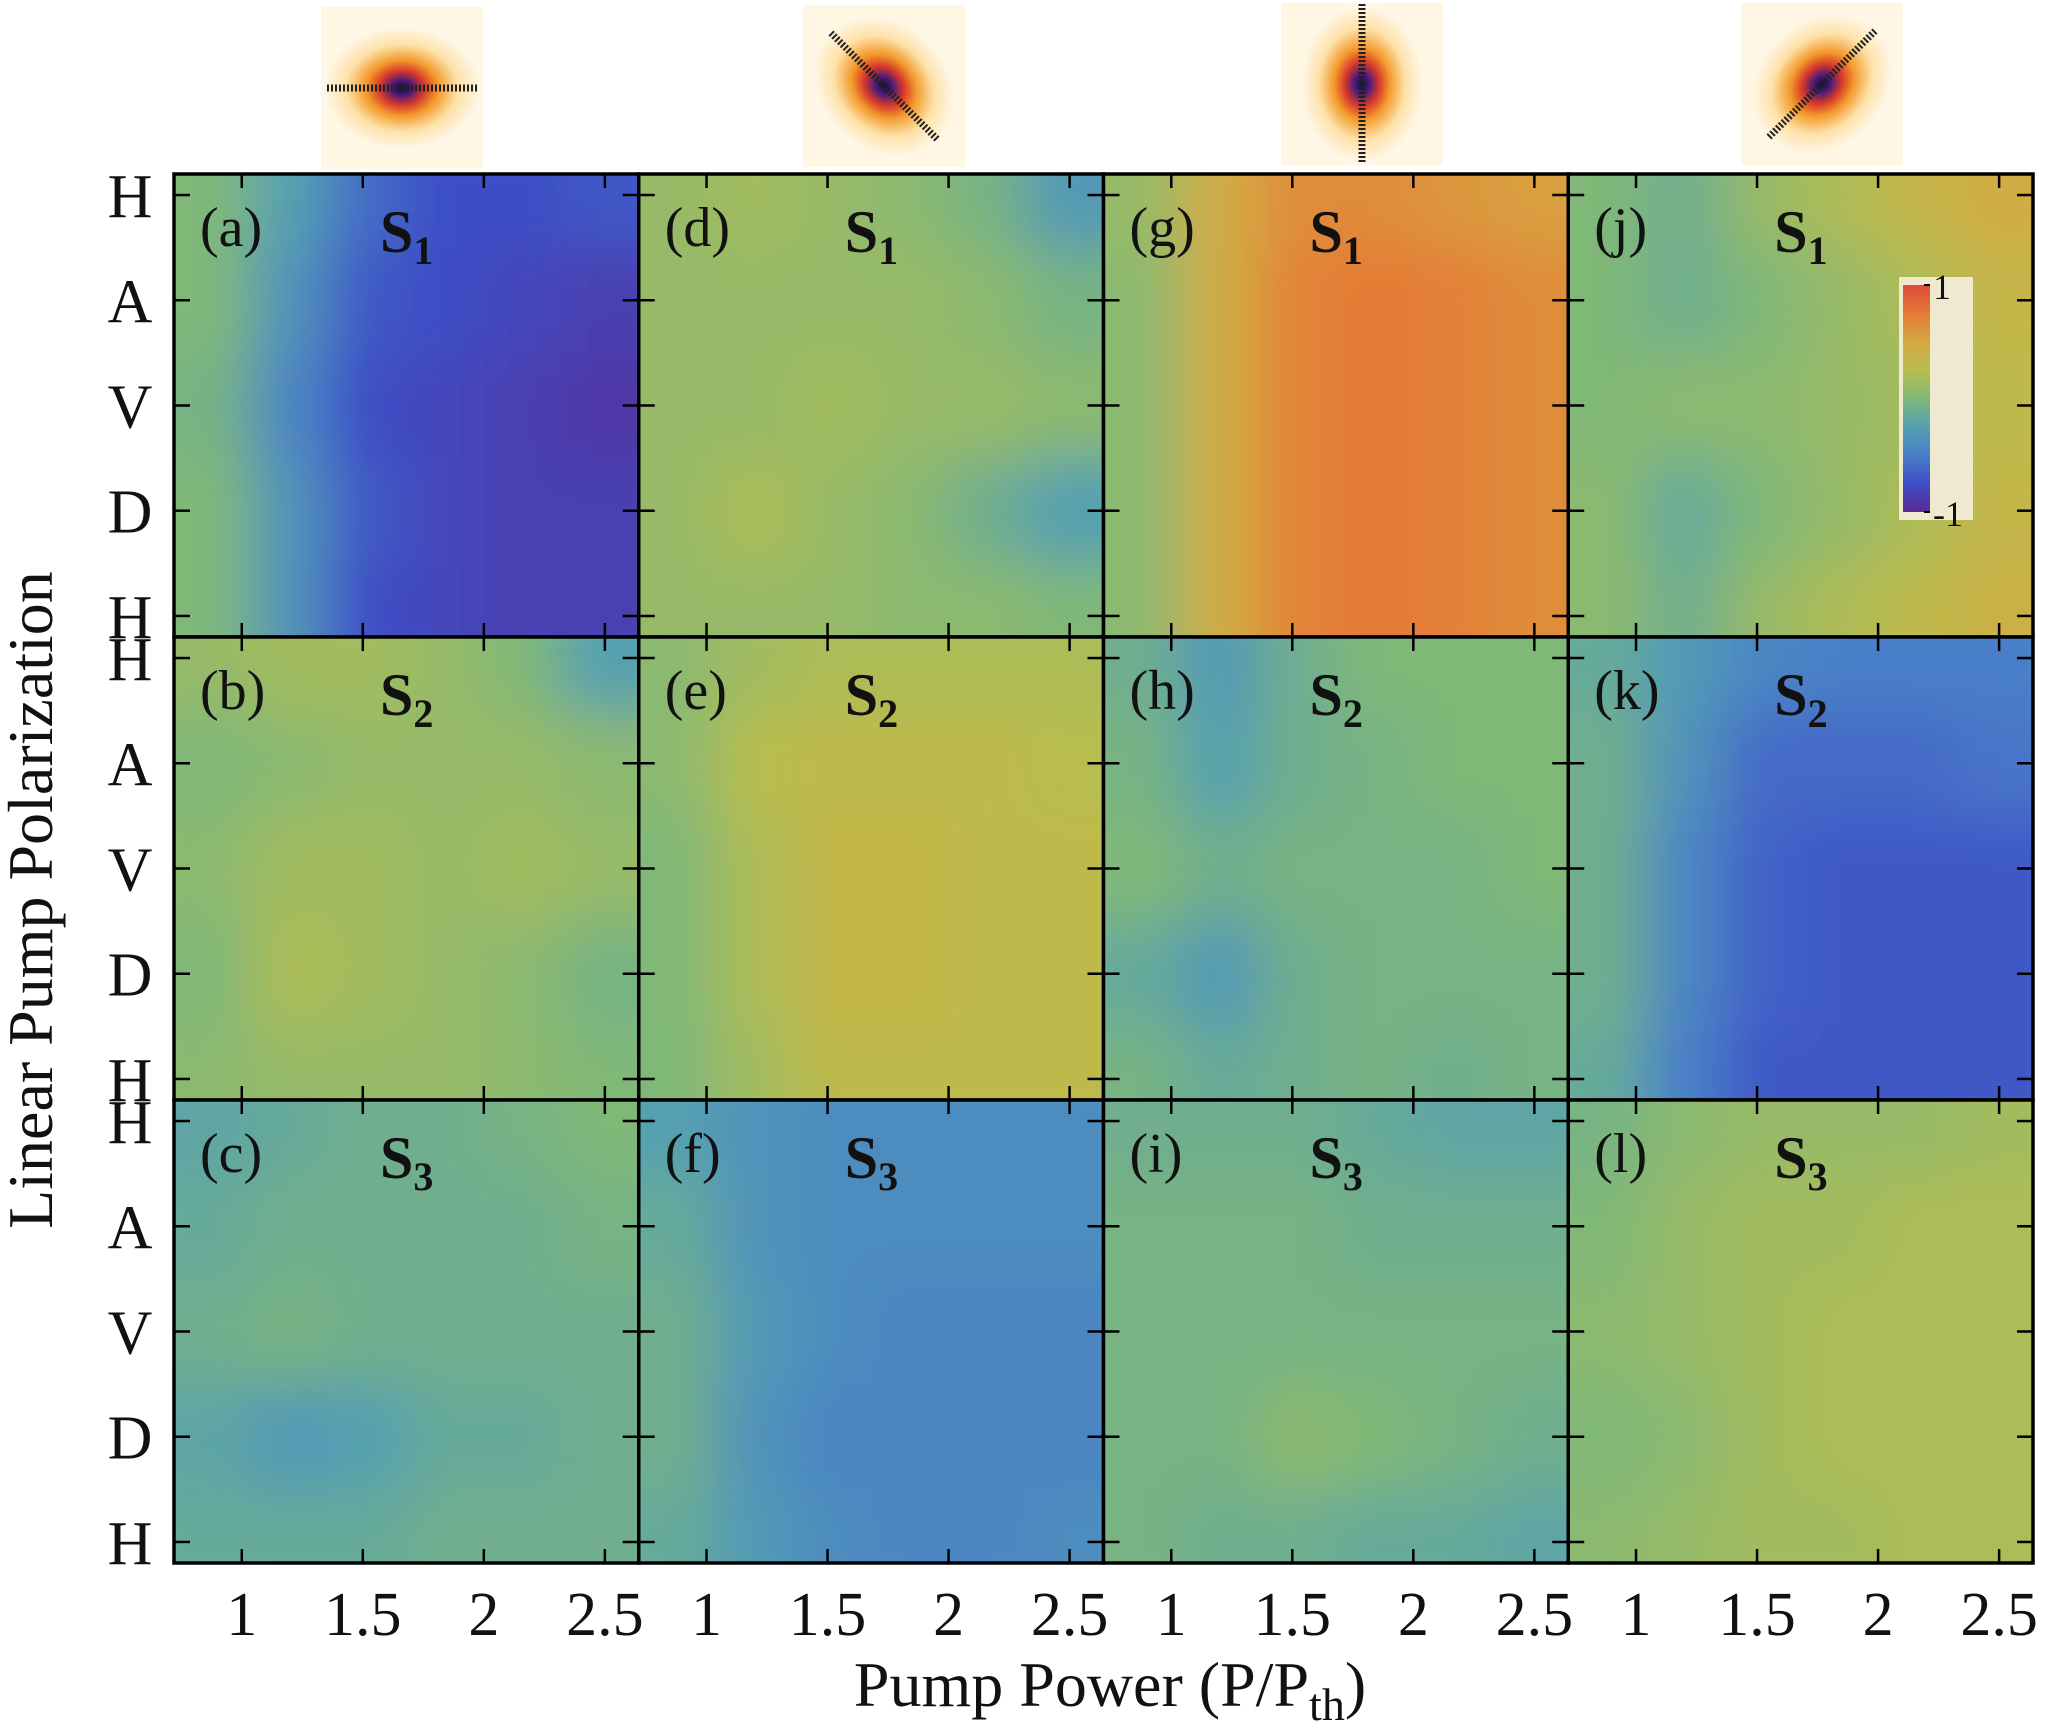 This screenshot has height=1723, width=2048. I want to click on panel-label: (d), so click(697, 228).